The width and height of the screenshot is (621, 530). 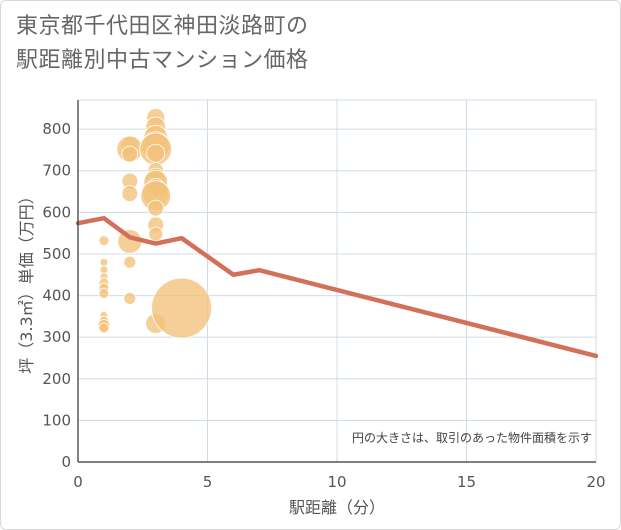 I want to click on y-tick-label: 600, so click(x=56, y=212).